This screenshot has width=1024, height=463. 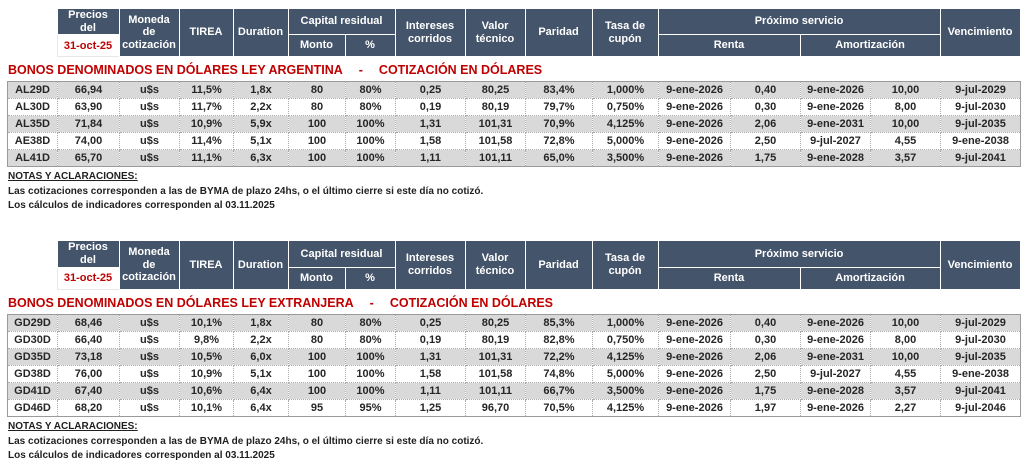 I want to click on cell-ticker: GD38D, so click(x=32, y=373).